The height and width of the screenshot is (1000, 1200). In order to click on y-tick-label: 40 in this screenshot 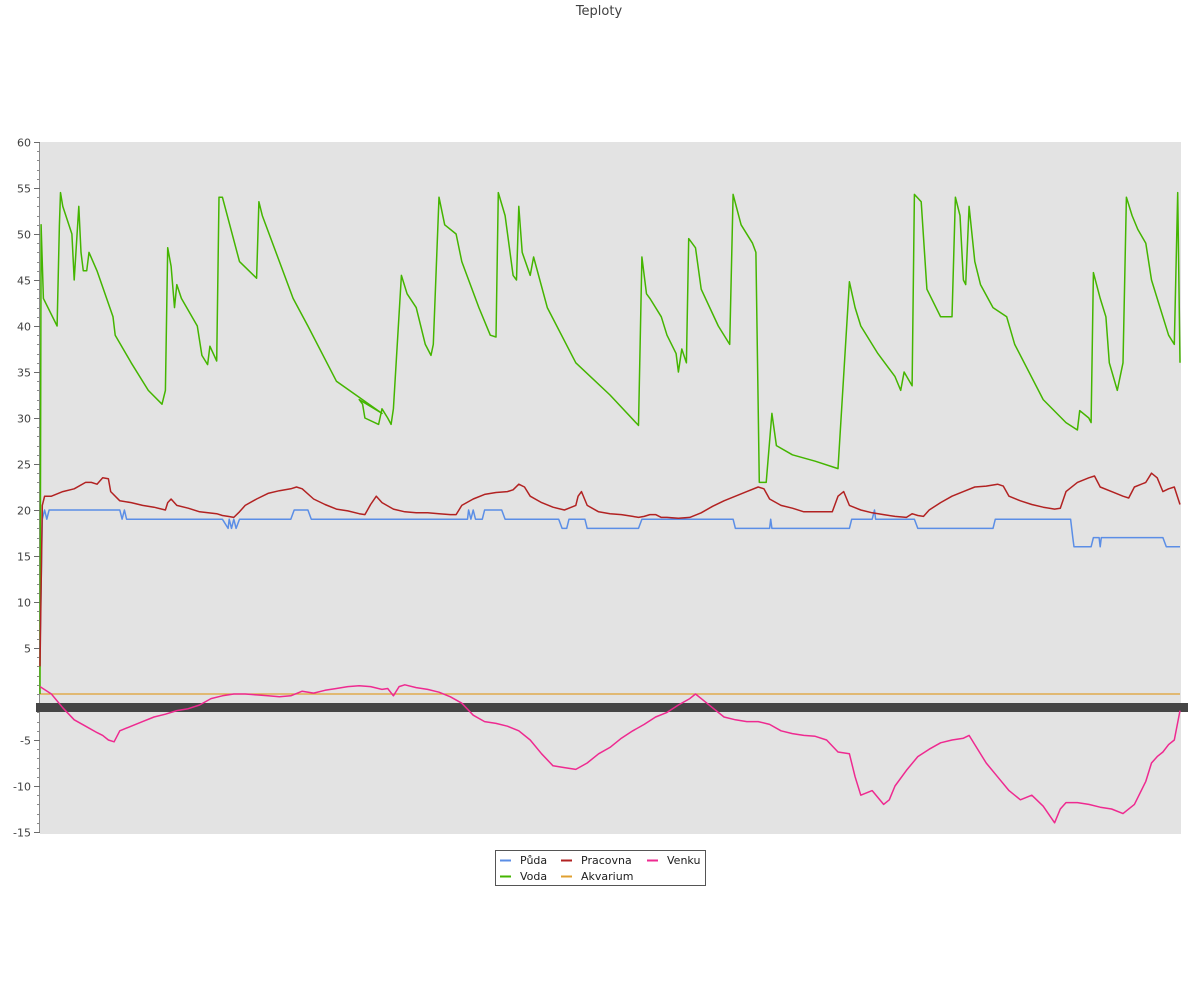, I will do `click(24, 327)`.